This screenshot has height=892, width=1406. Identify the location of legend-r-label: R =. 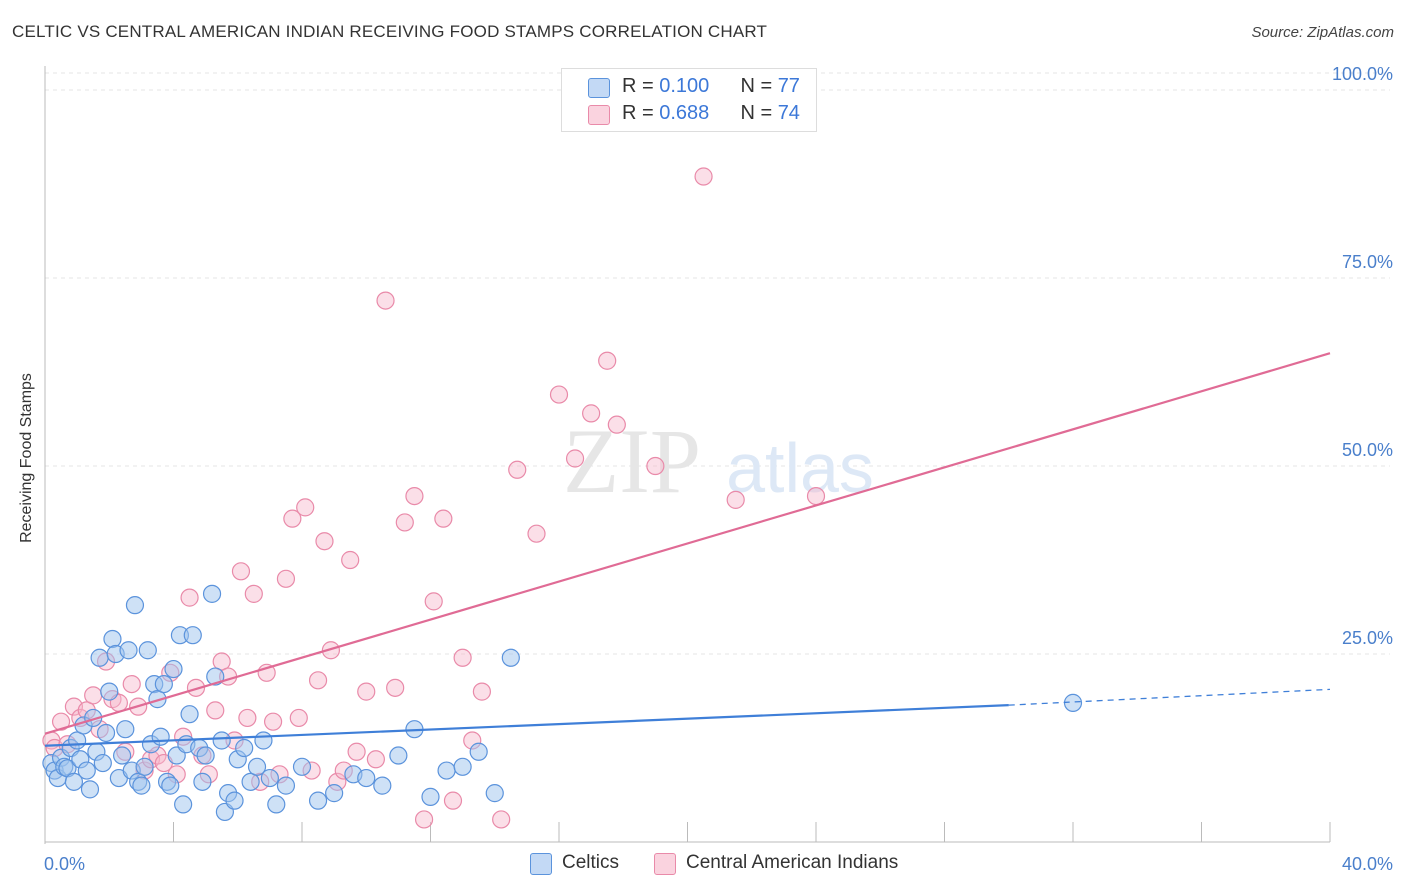
(641, 113).